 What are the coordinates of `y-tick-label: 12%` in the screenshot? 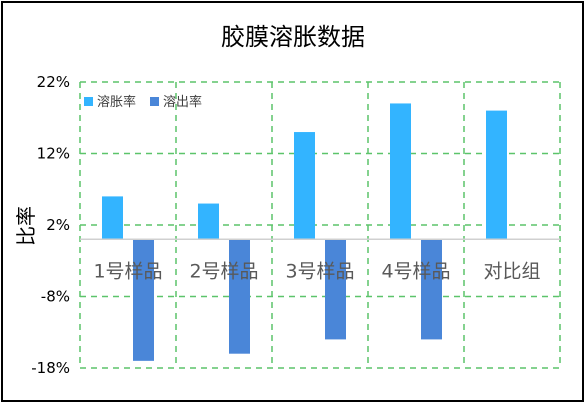 It's located at (53, 154).